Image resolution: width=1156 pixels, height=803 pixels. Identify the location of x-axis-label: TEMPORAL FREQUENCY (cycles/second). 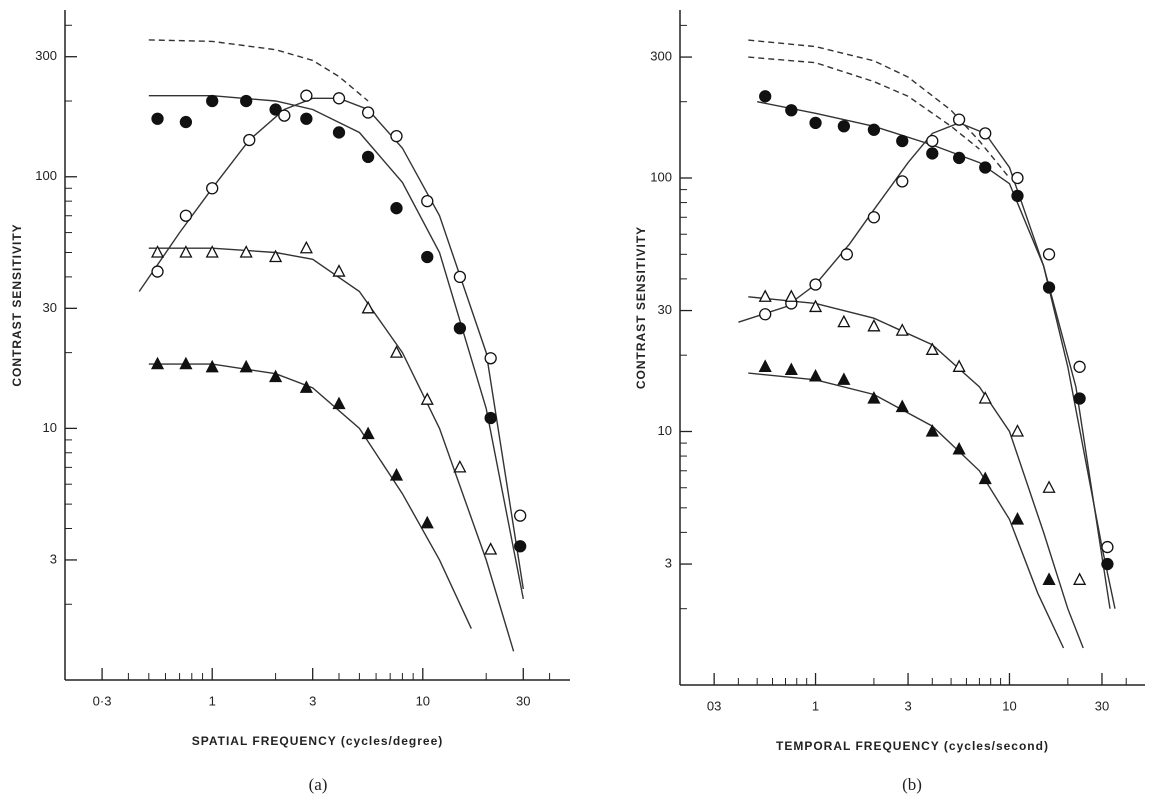
(912, 746).